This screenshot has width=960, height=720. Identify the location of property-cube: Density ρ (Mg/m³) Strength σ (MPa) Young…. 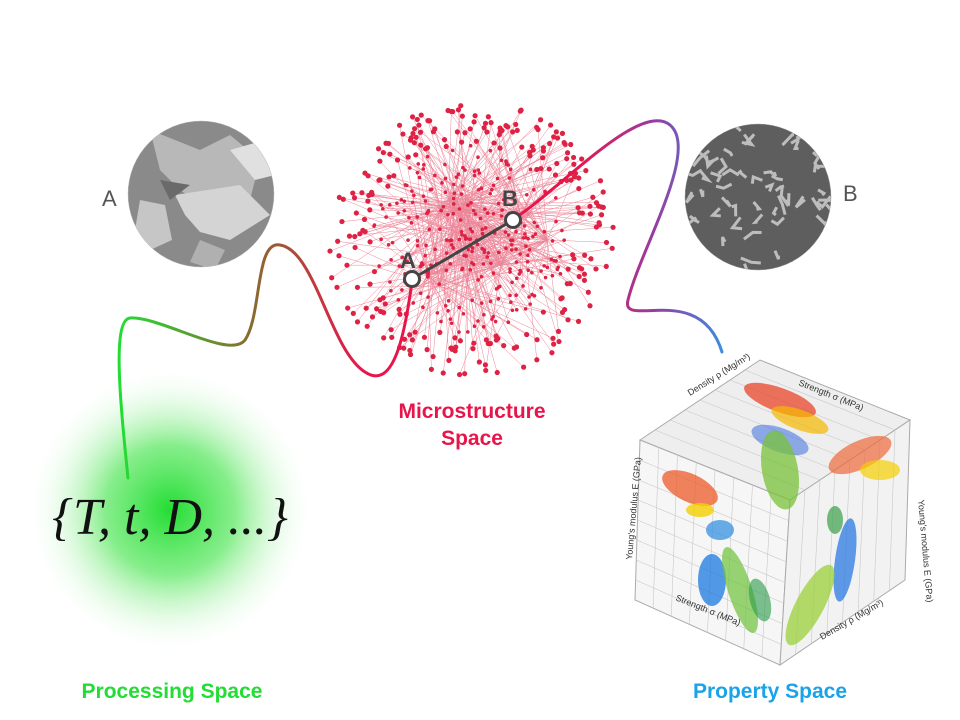
(779, 508).